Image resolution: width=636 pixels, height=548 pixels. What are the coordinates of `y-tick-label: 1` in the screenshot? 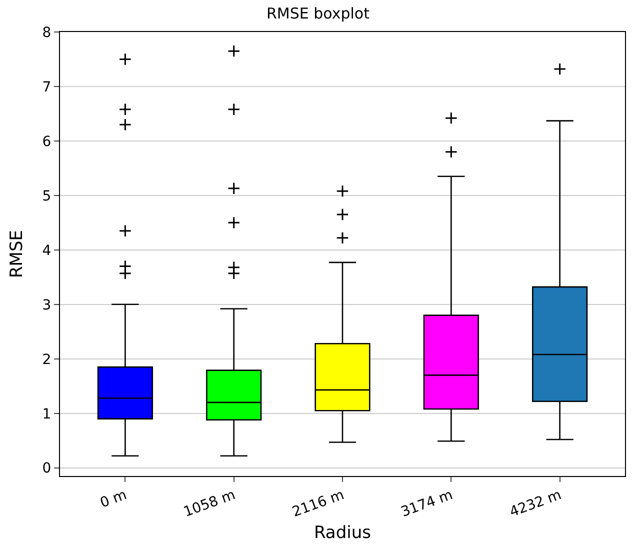 It's located at (47, 414).